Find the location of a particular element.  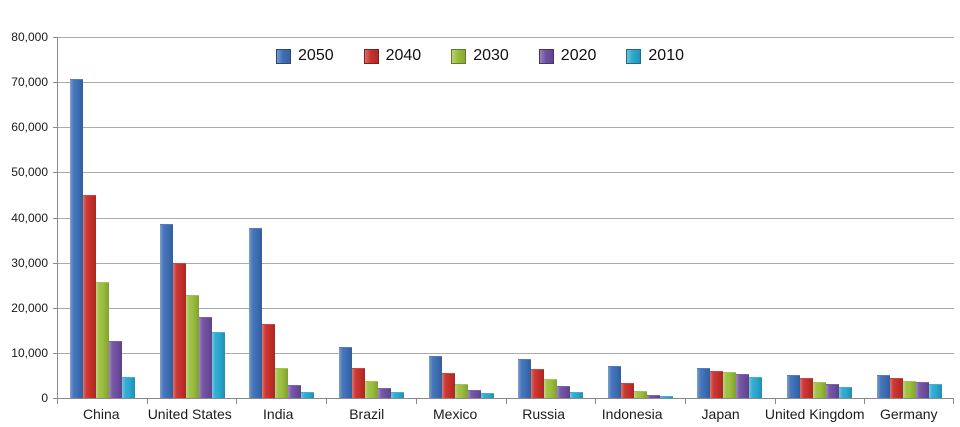

bar-group-india is located at coordinates (282, 217).